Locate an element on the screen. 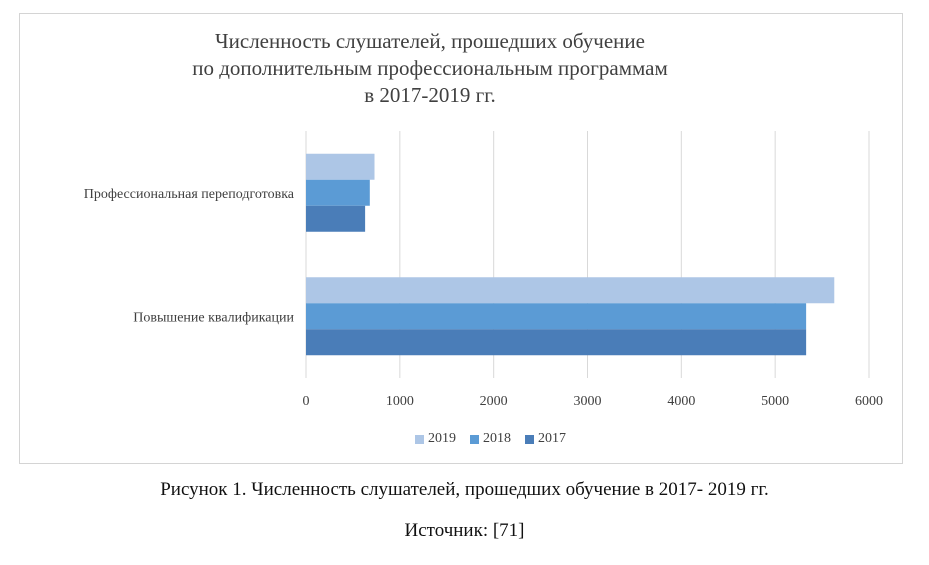 The height and width of the screenshot is (565, 929). legend-item-2017: 2017 is located at coordinates (545, 439).